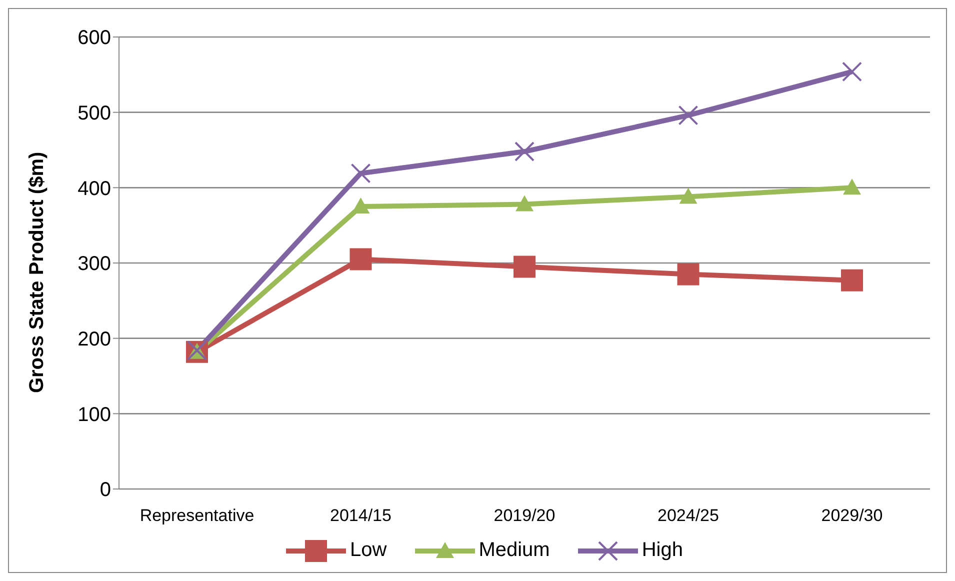 This screenshot has height=581, width=955. What do you see at coordinates (525, 516) in the screenshot?
I see `x-tick-label: 2019/20` at bounding box center [525, 516].